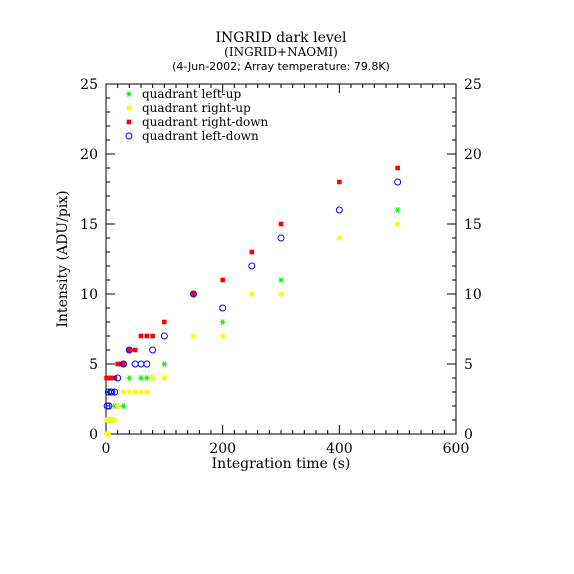 This screenshot has height=574, width=574. What do you see at coordinates (200, 136) in the screenshot?
I see `legend-label: quadrant left-down` at bounding box center [200, 136].